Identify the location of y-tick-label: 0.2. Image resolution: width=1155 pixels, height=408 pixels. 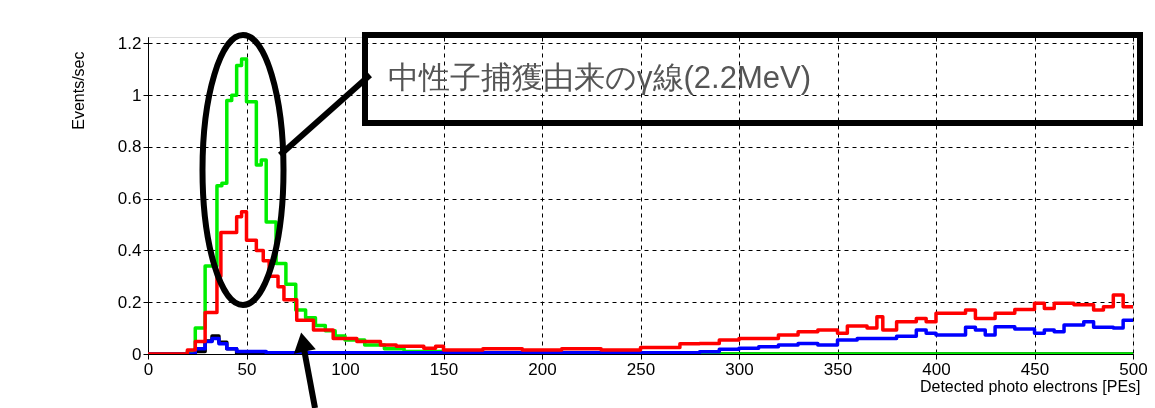
(129, 302).